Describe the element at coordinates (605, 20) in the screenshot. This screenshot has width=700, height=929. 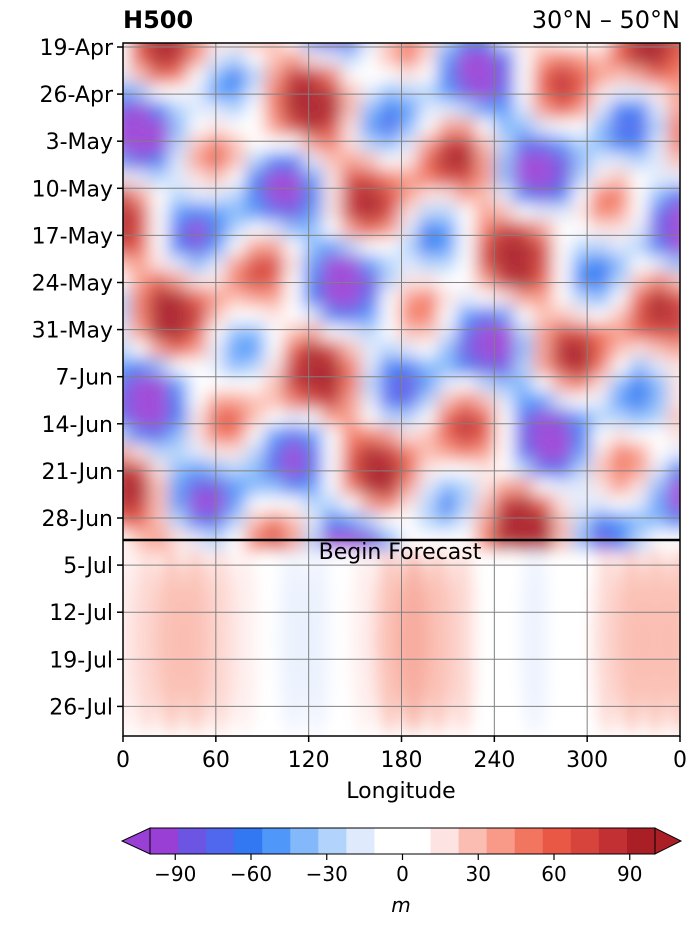
I see `chart-title-right: 30°N – 50°N` at that location.